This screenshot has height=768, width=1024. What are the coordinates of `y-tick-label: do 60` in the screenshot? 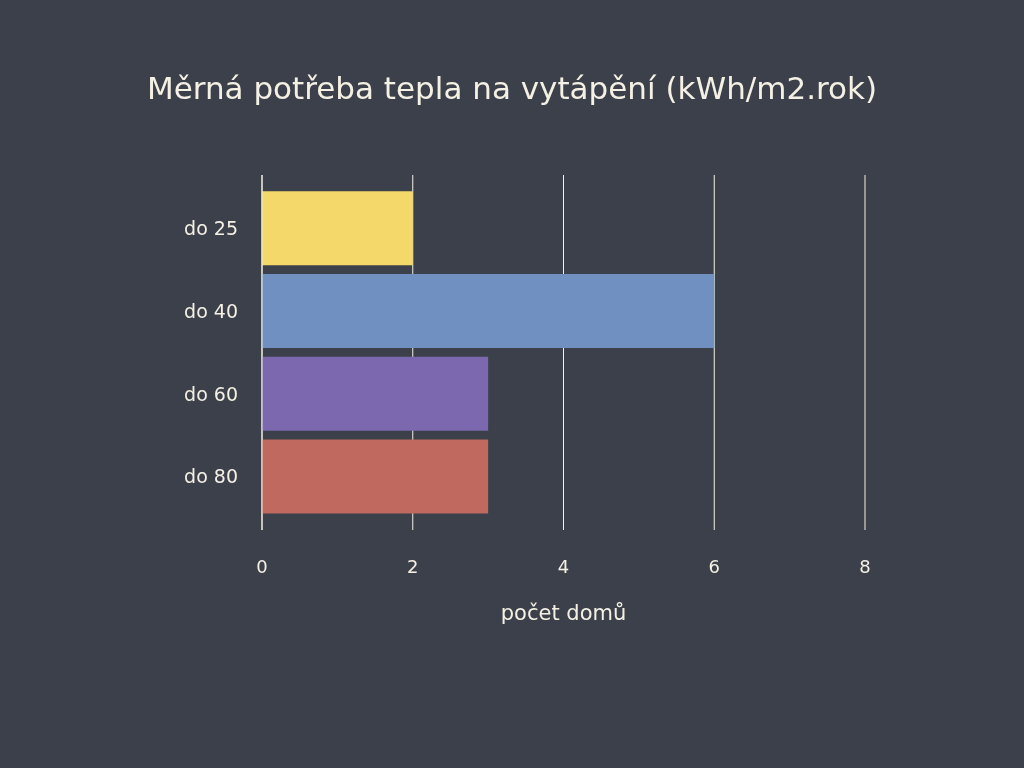 It's located at (211, 393).